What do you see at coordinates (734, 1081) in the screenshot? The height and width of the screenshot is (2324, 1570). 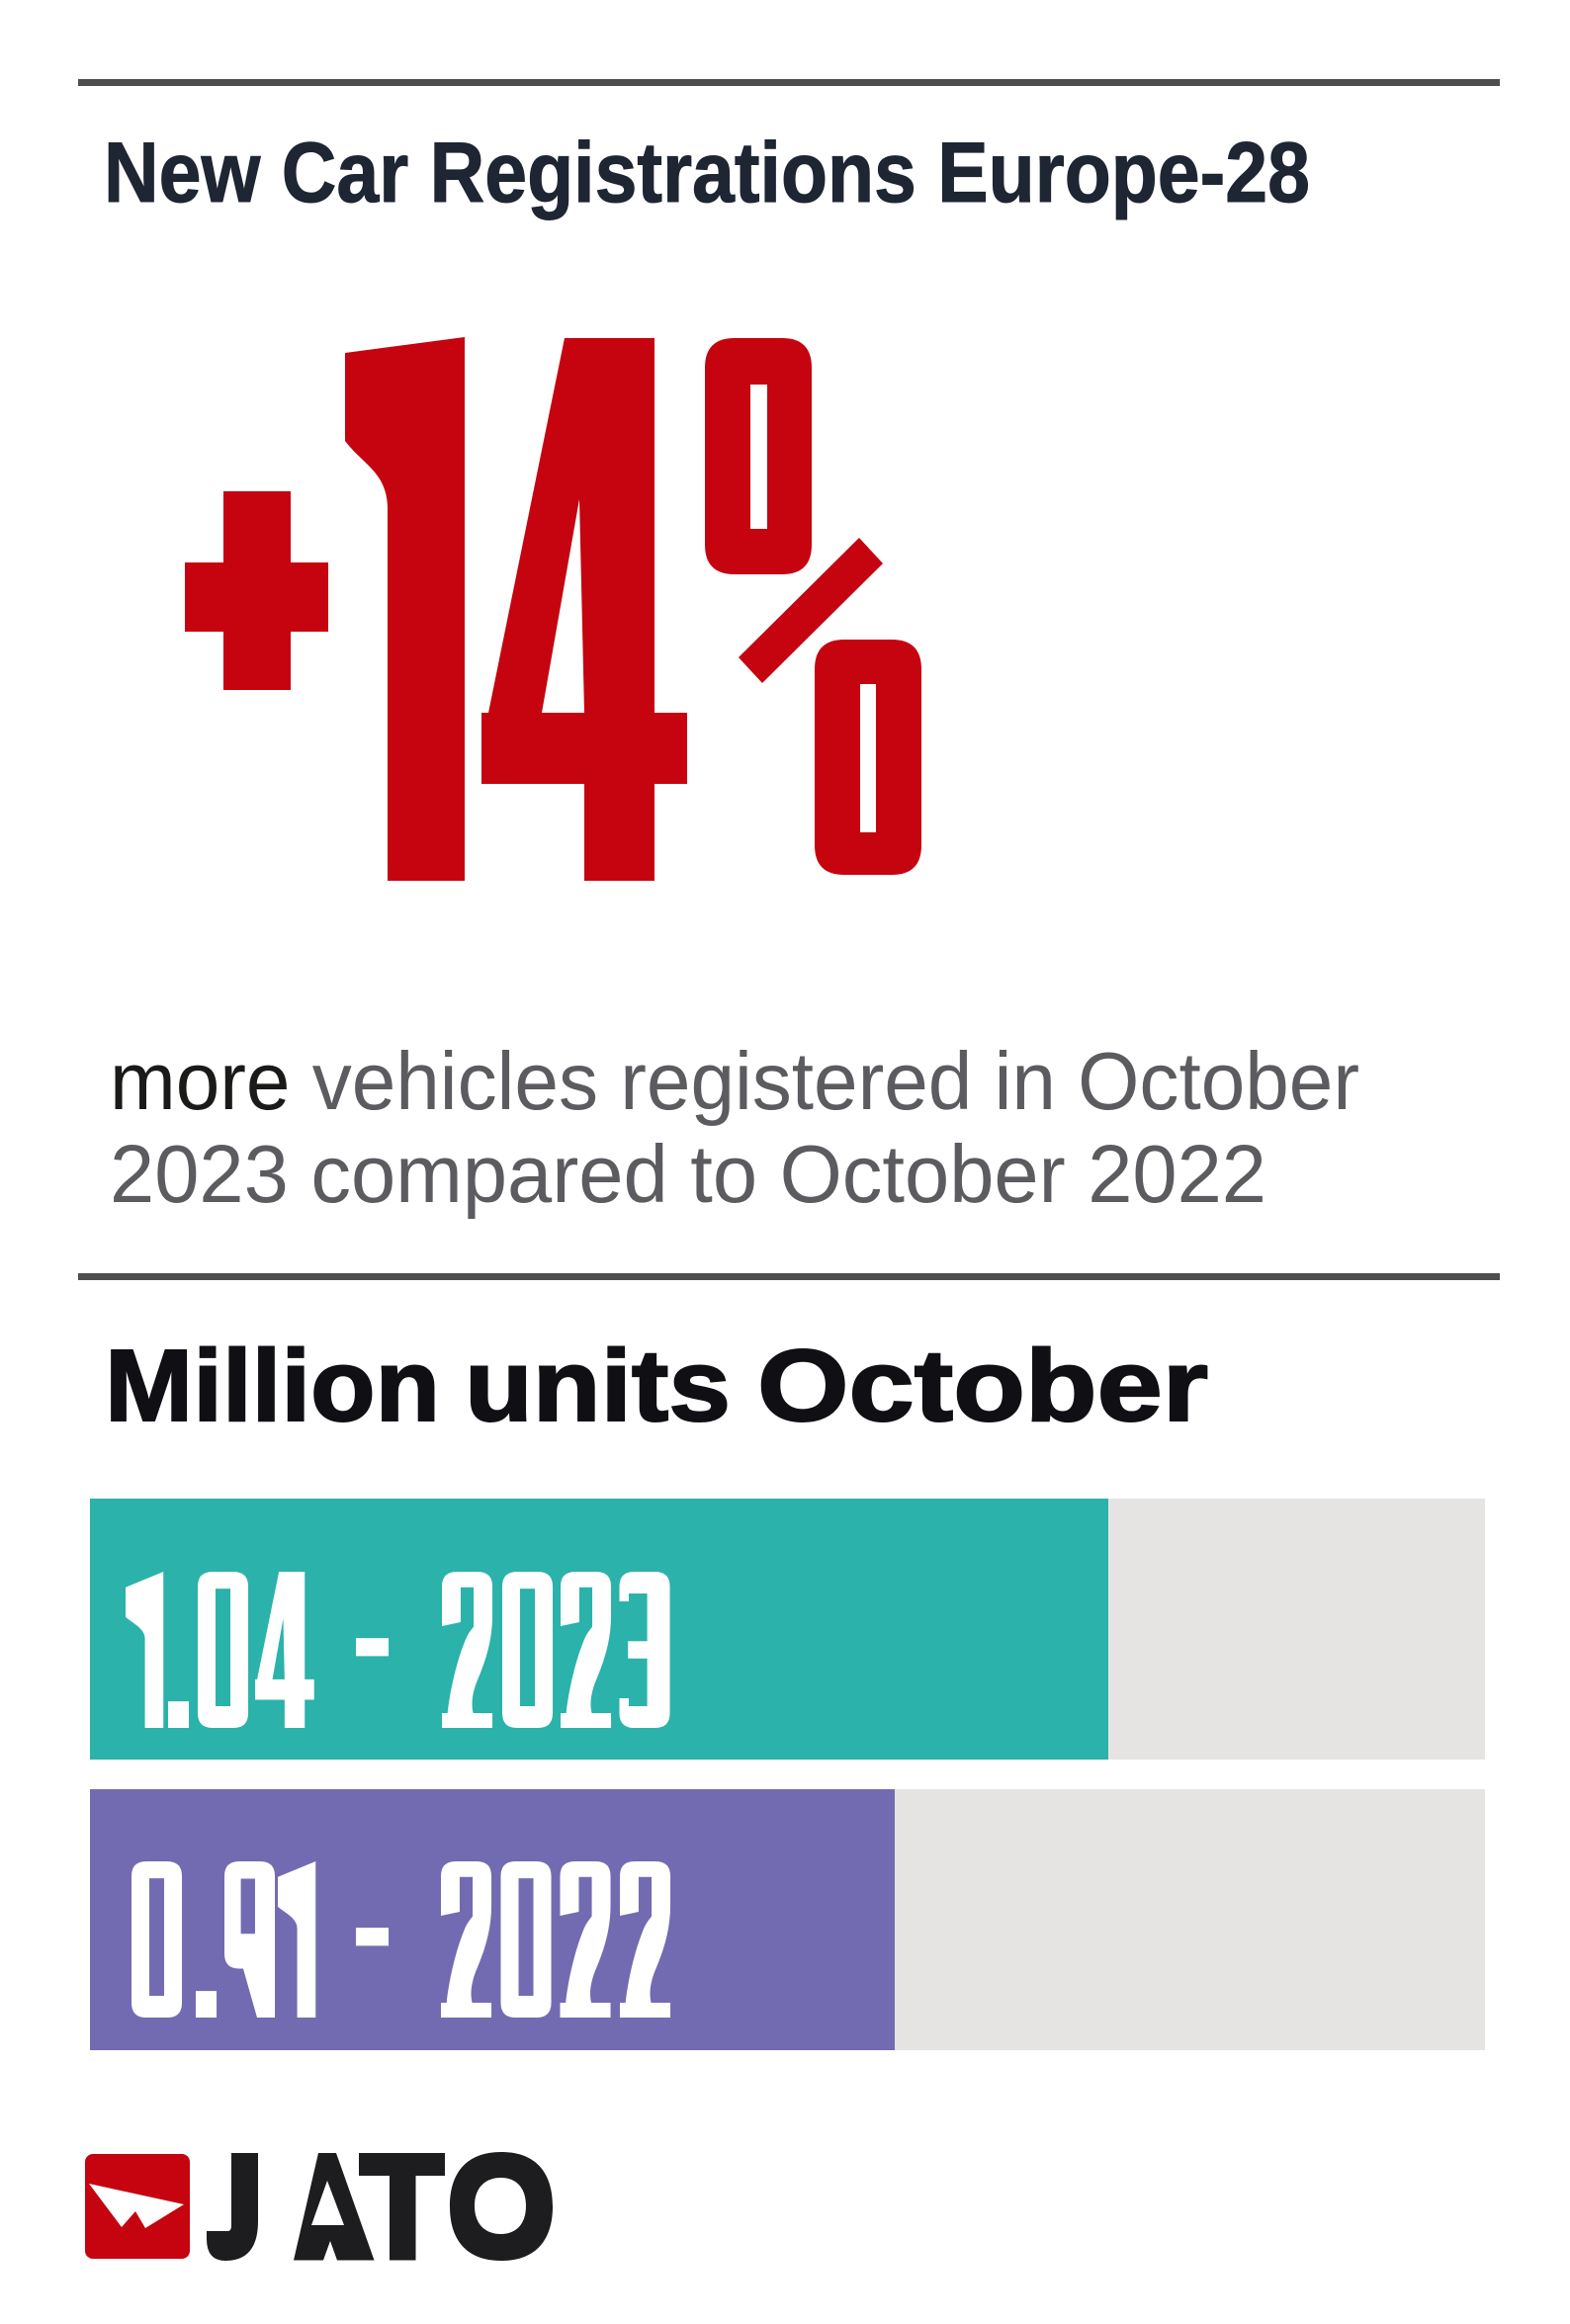 I see `svg-text:more vehicles registered in Oc: more vehicles registered in October` at bounding box center [734, 1081].